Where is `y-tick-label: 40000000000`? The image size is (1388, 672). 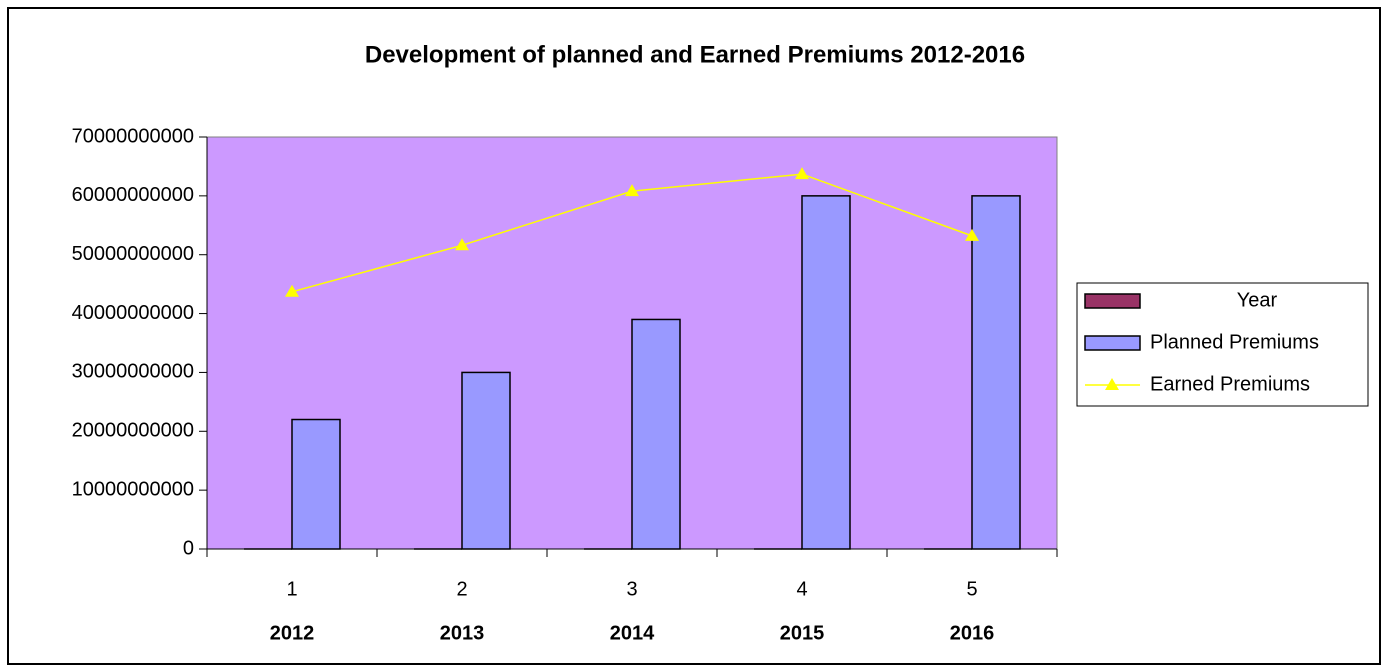
y-tick-label: 40000000000 is located at coordinates (133, 313).